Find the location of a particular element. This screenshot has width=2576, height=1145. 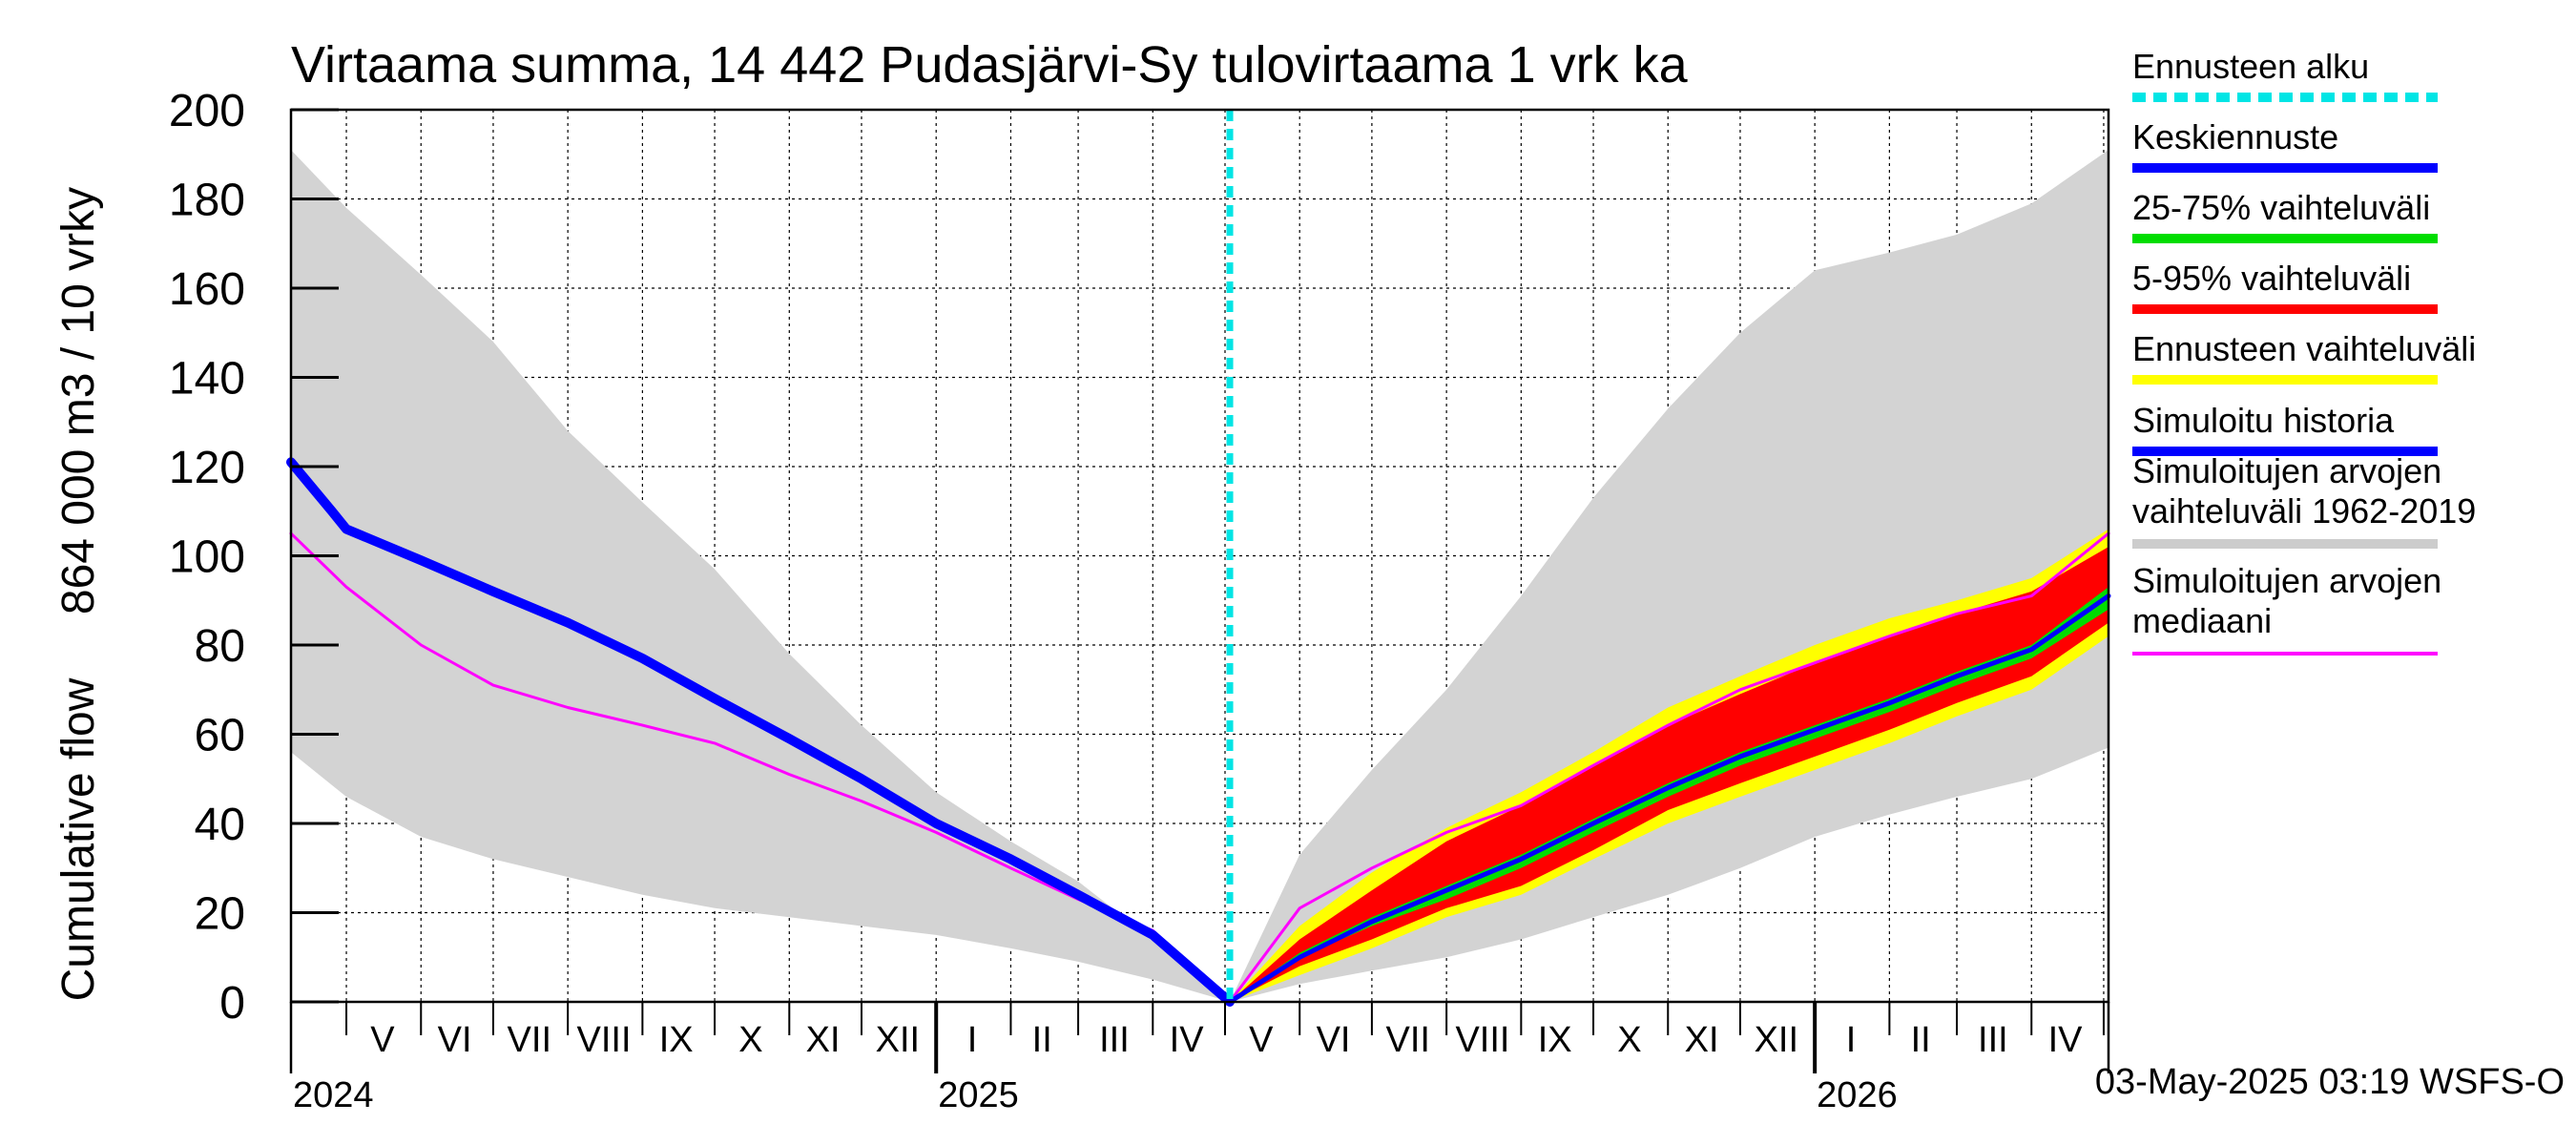

y-tick-label: 180 is located at coordinates (207, 201).